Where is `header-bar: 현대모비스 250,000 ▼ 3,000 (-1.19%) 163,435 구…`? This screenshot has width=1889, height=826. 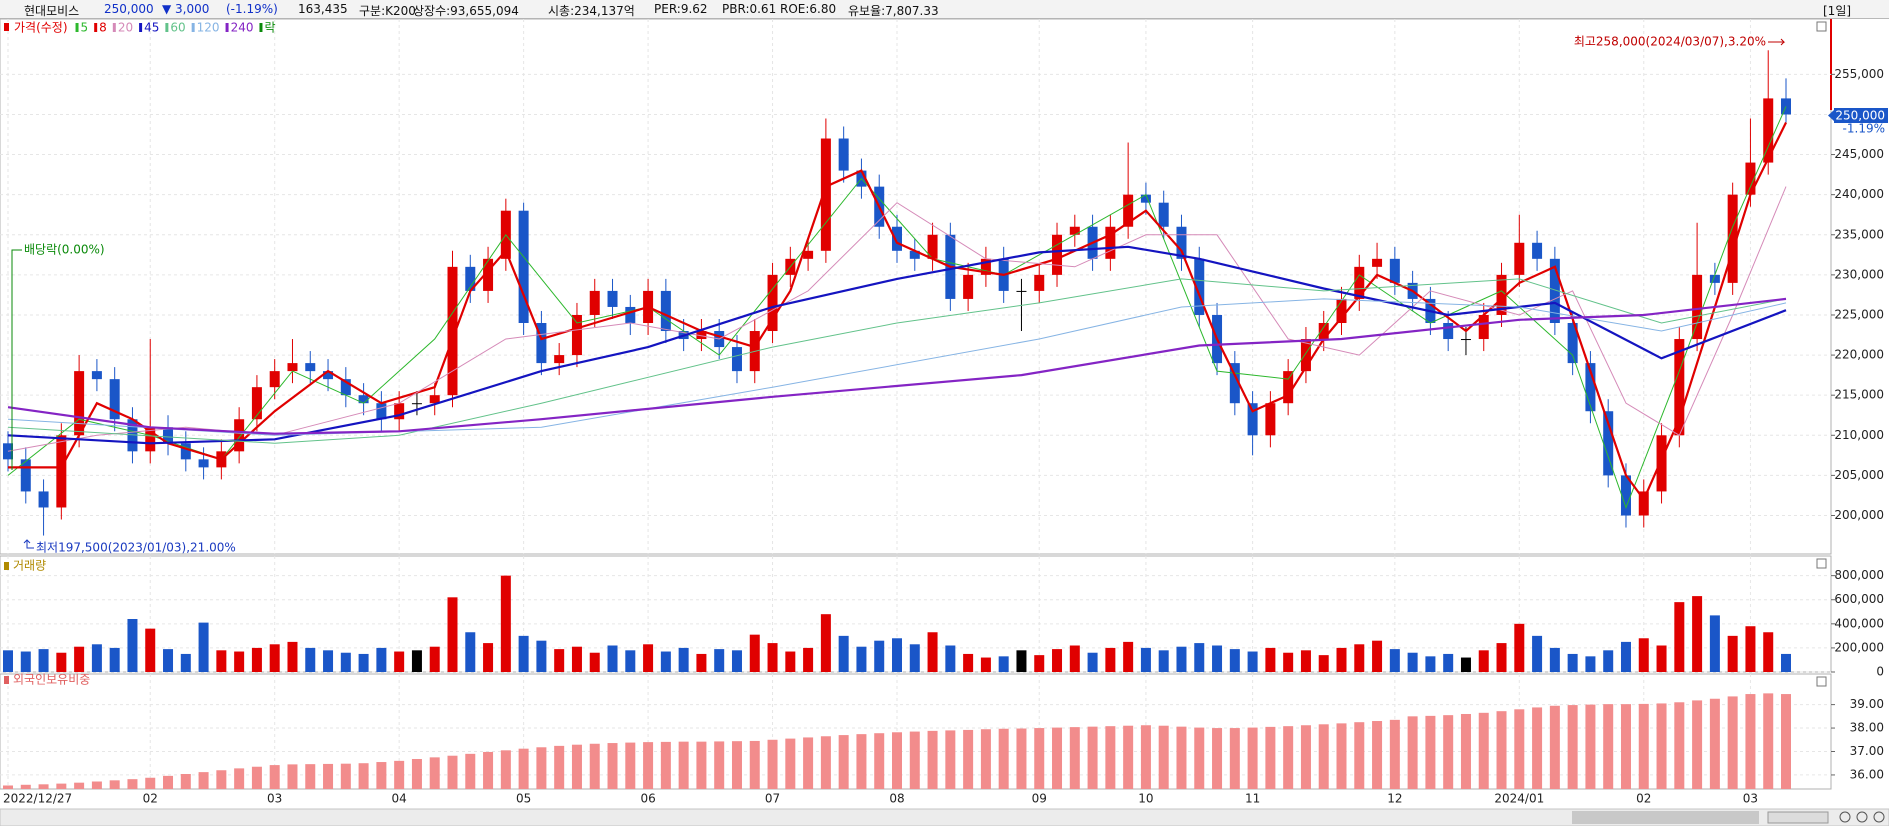 header-bar: 현대모비스 250,000 ▼ 3,000 (-1.19%) 163,435 구… is located at coordinates (944, 9).